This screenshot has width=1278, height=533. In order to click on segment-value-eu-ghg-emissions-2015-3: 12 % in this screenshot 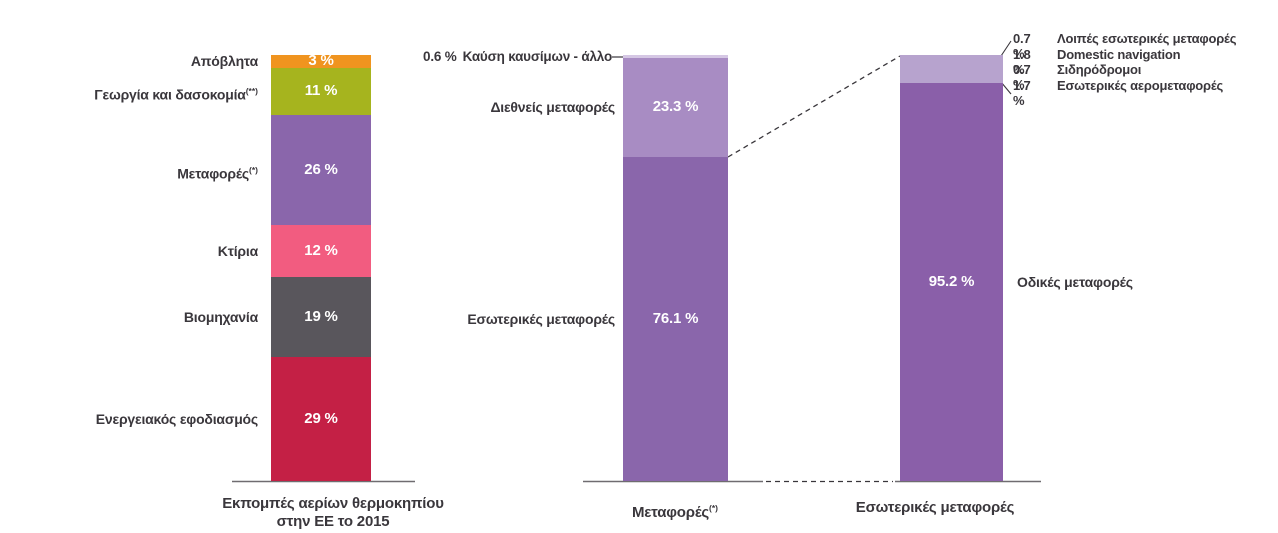, I will do `click(321, 250)`.